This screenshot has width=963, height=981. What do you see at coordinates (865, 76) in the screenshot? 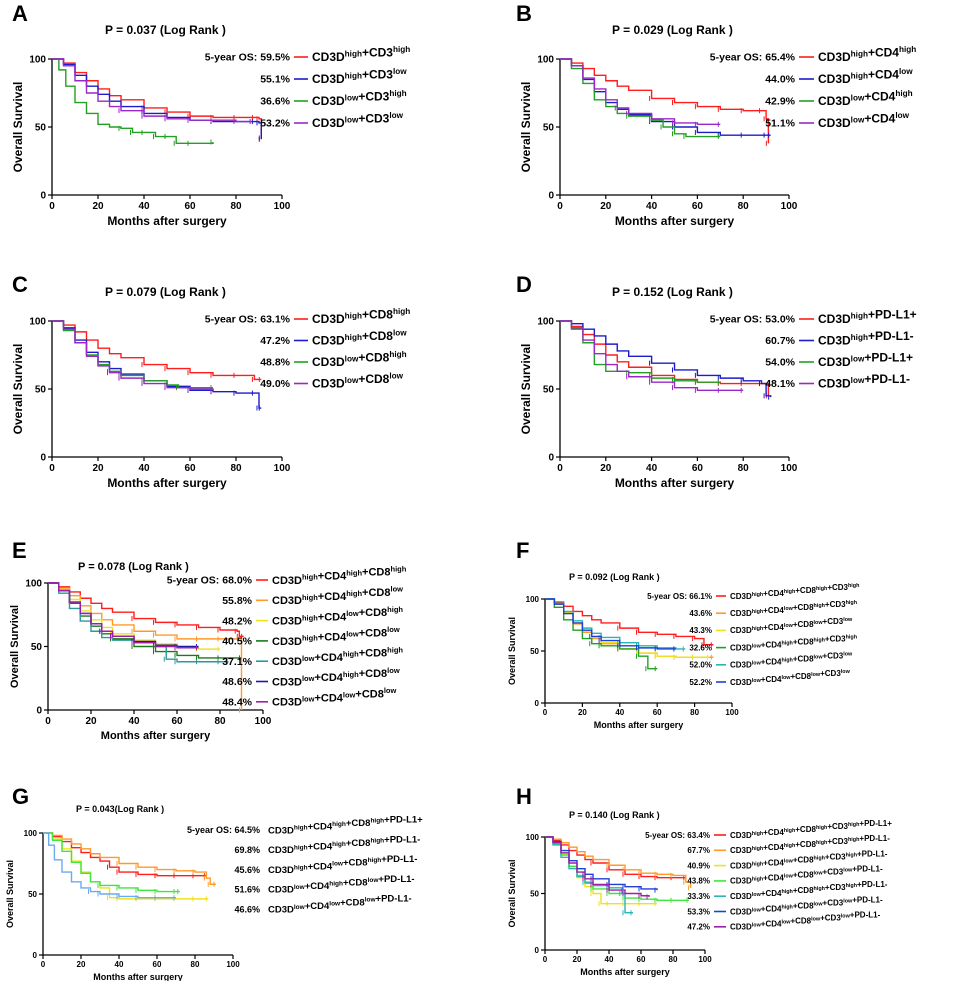
I see `legend-label: CD3Dhigh+CD4low` at bounding box center [865, 76].